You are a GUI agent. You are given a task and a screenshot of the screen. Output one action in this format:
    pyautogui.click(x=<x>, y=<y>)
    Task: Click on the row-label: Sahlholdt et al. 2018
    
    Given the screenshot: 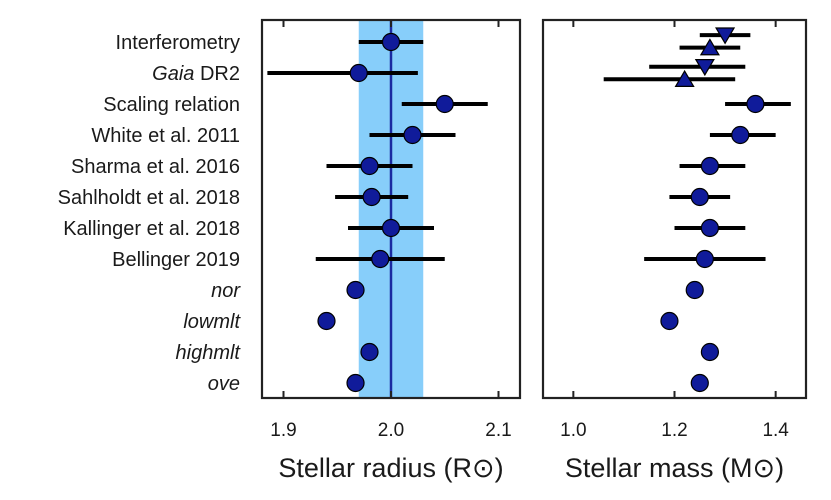 What is the action you would take?
    pyautogui.click(x=149, y=198)
    